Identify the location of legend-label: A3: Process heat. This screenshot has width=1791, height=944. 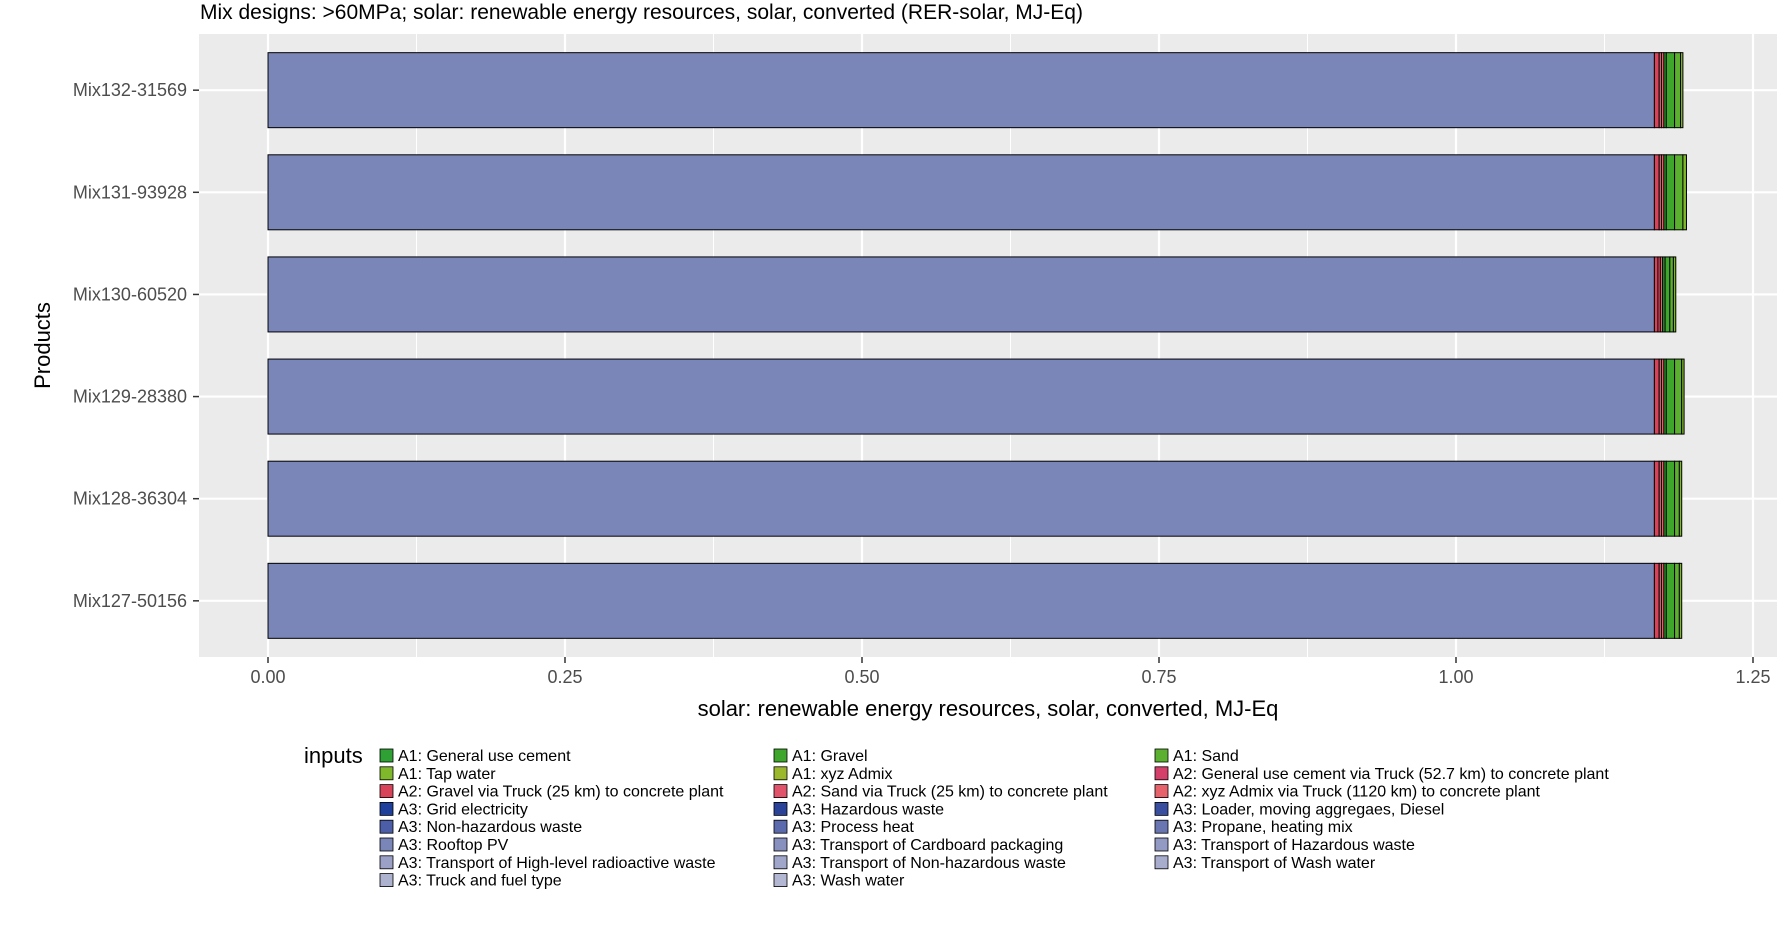
(853, 827).